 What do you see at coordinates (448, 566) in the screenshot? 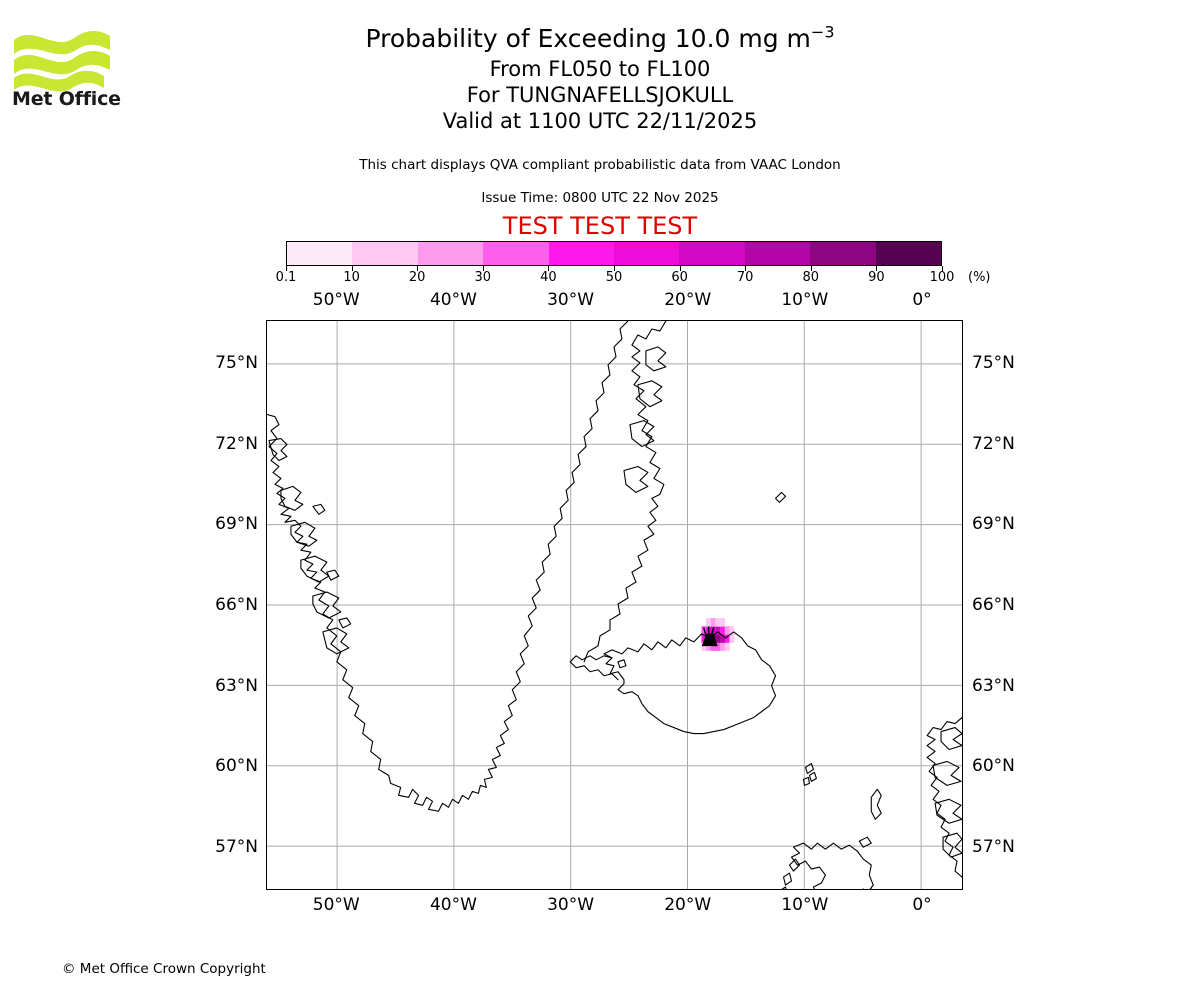
I see `coastline-greenland` at bounding box center [448, 566].